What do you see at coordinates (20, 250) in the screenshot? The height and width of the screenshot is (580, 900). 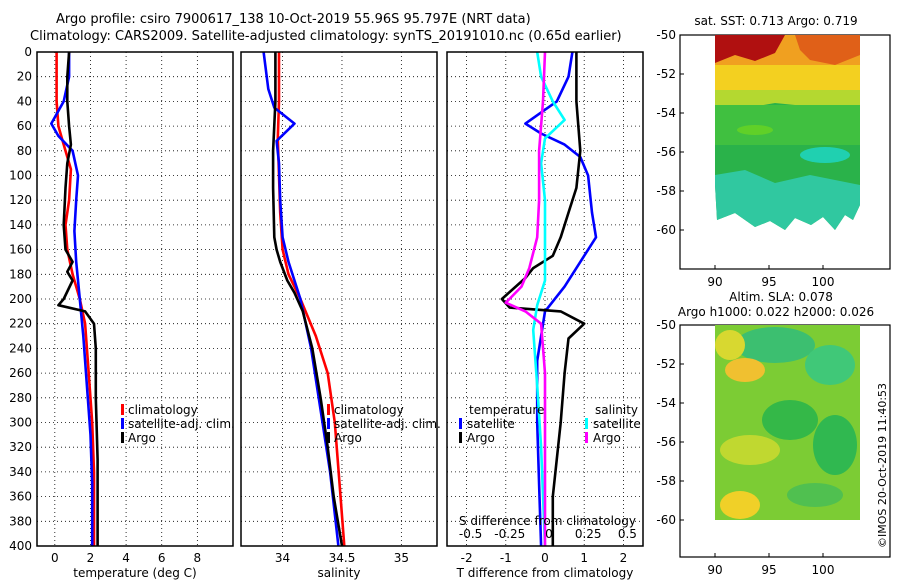 I see `depth-tick-label: 160` at bounding box center [20, 250].